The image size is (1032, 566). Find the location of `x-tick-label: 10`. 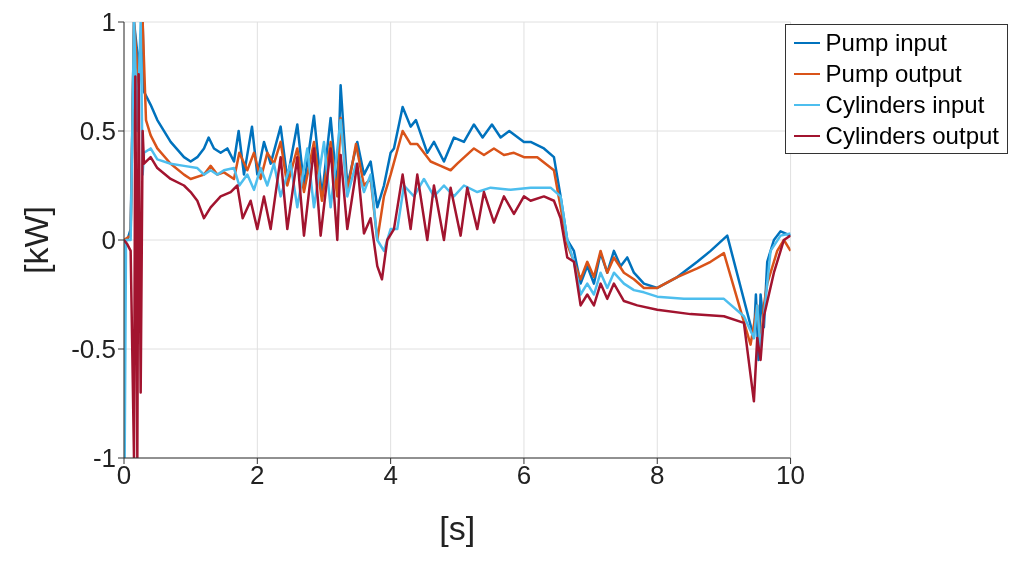

x-tick-label: 10 is located at coordinates (791, 475).